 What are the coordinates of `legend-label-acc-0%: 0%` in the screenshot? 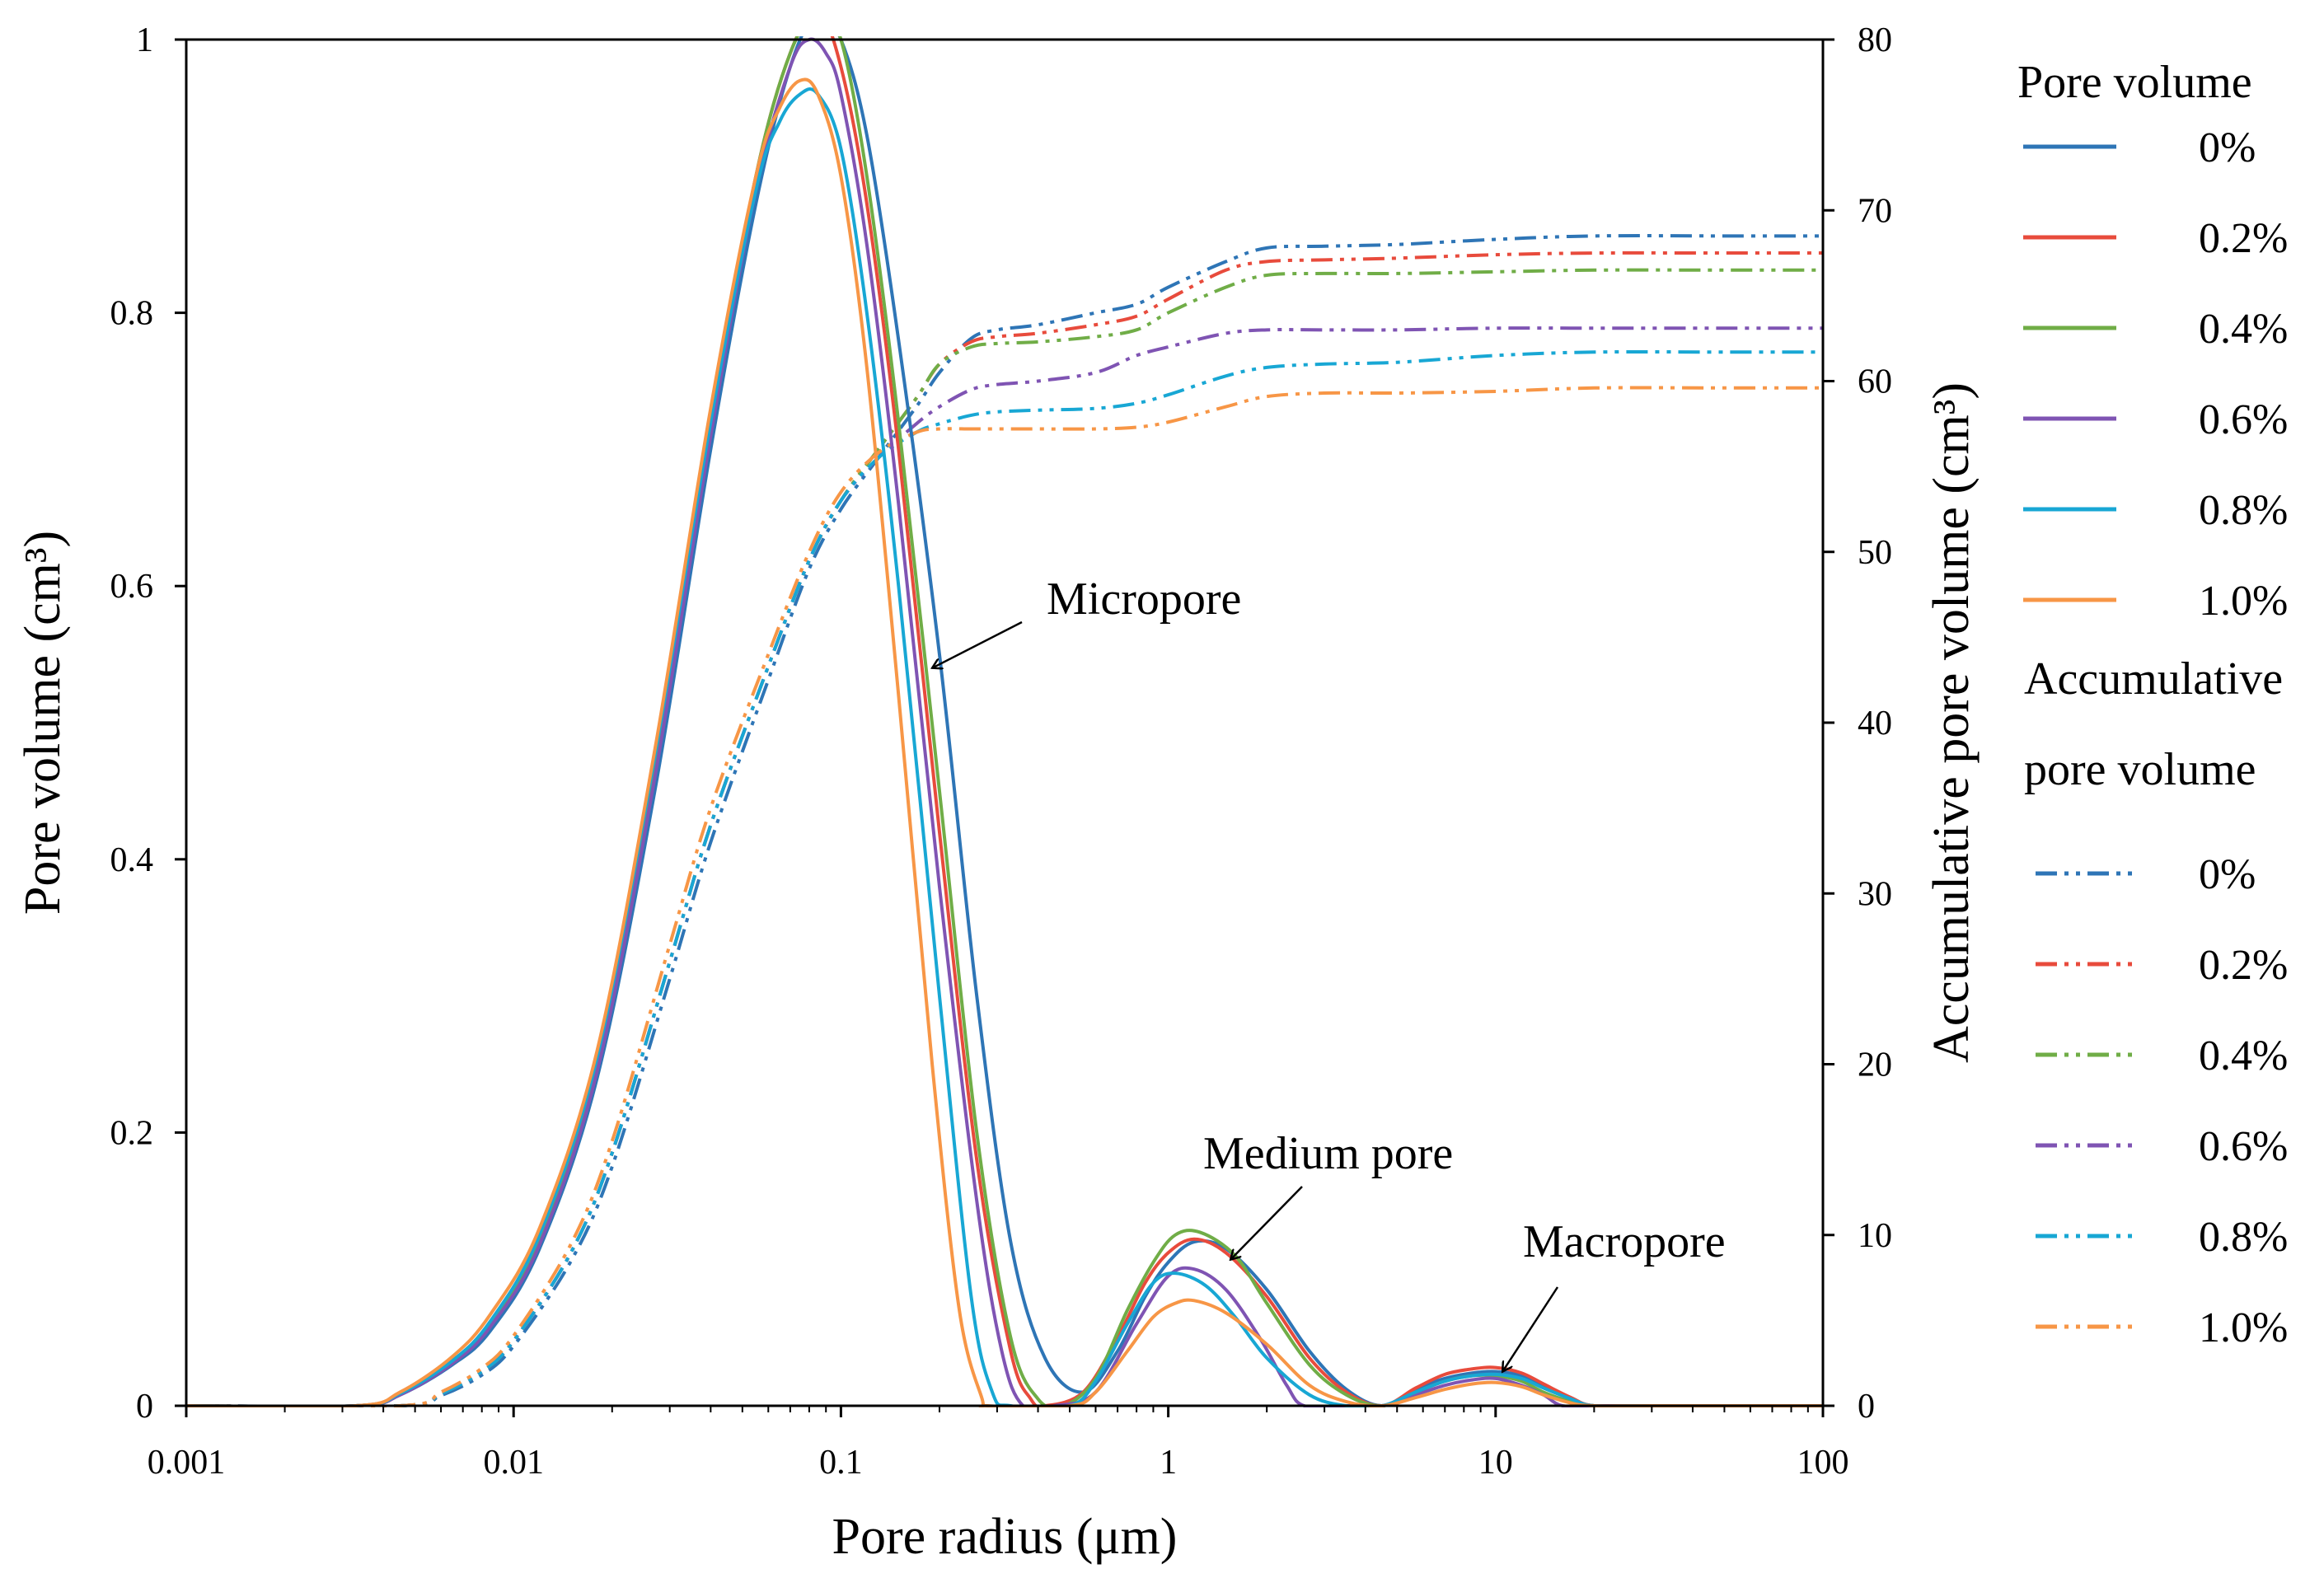 It's located at (2227, 874).